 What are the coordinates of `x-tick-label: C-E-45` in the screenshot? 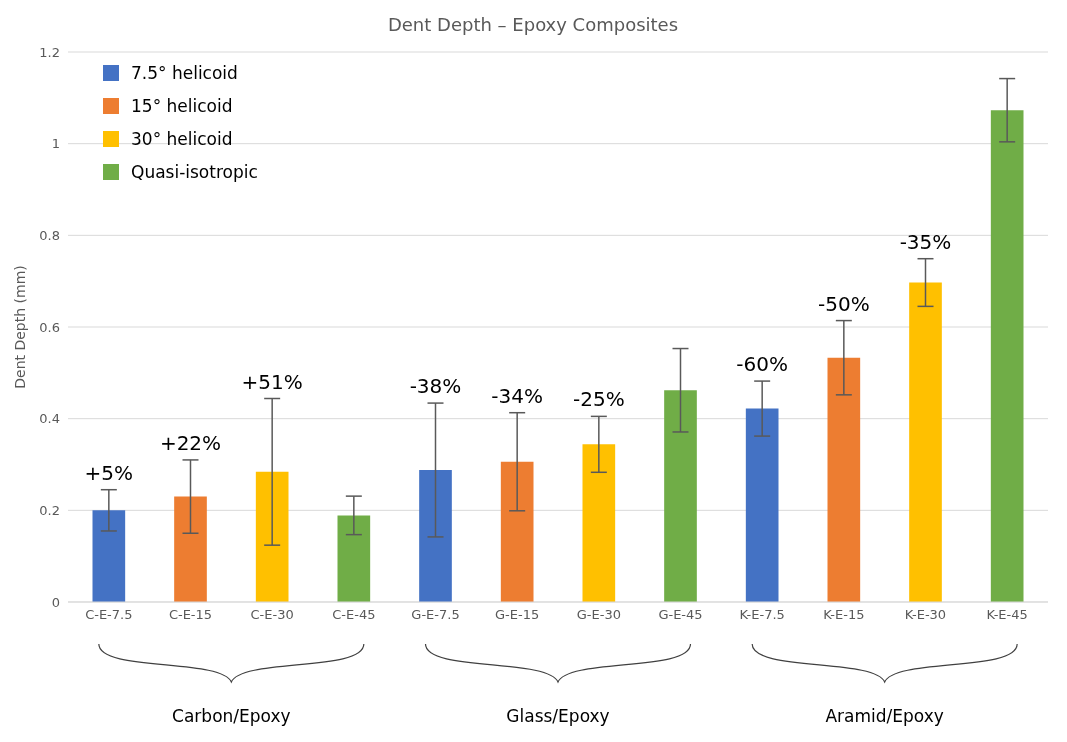 It's located at (354, 615).